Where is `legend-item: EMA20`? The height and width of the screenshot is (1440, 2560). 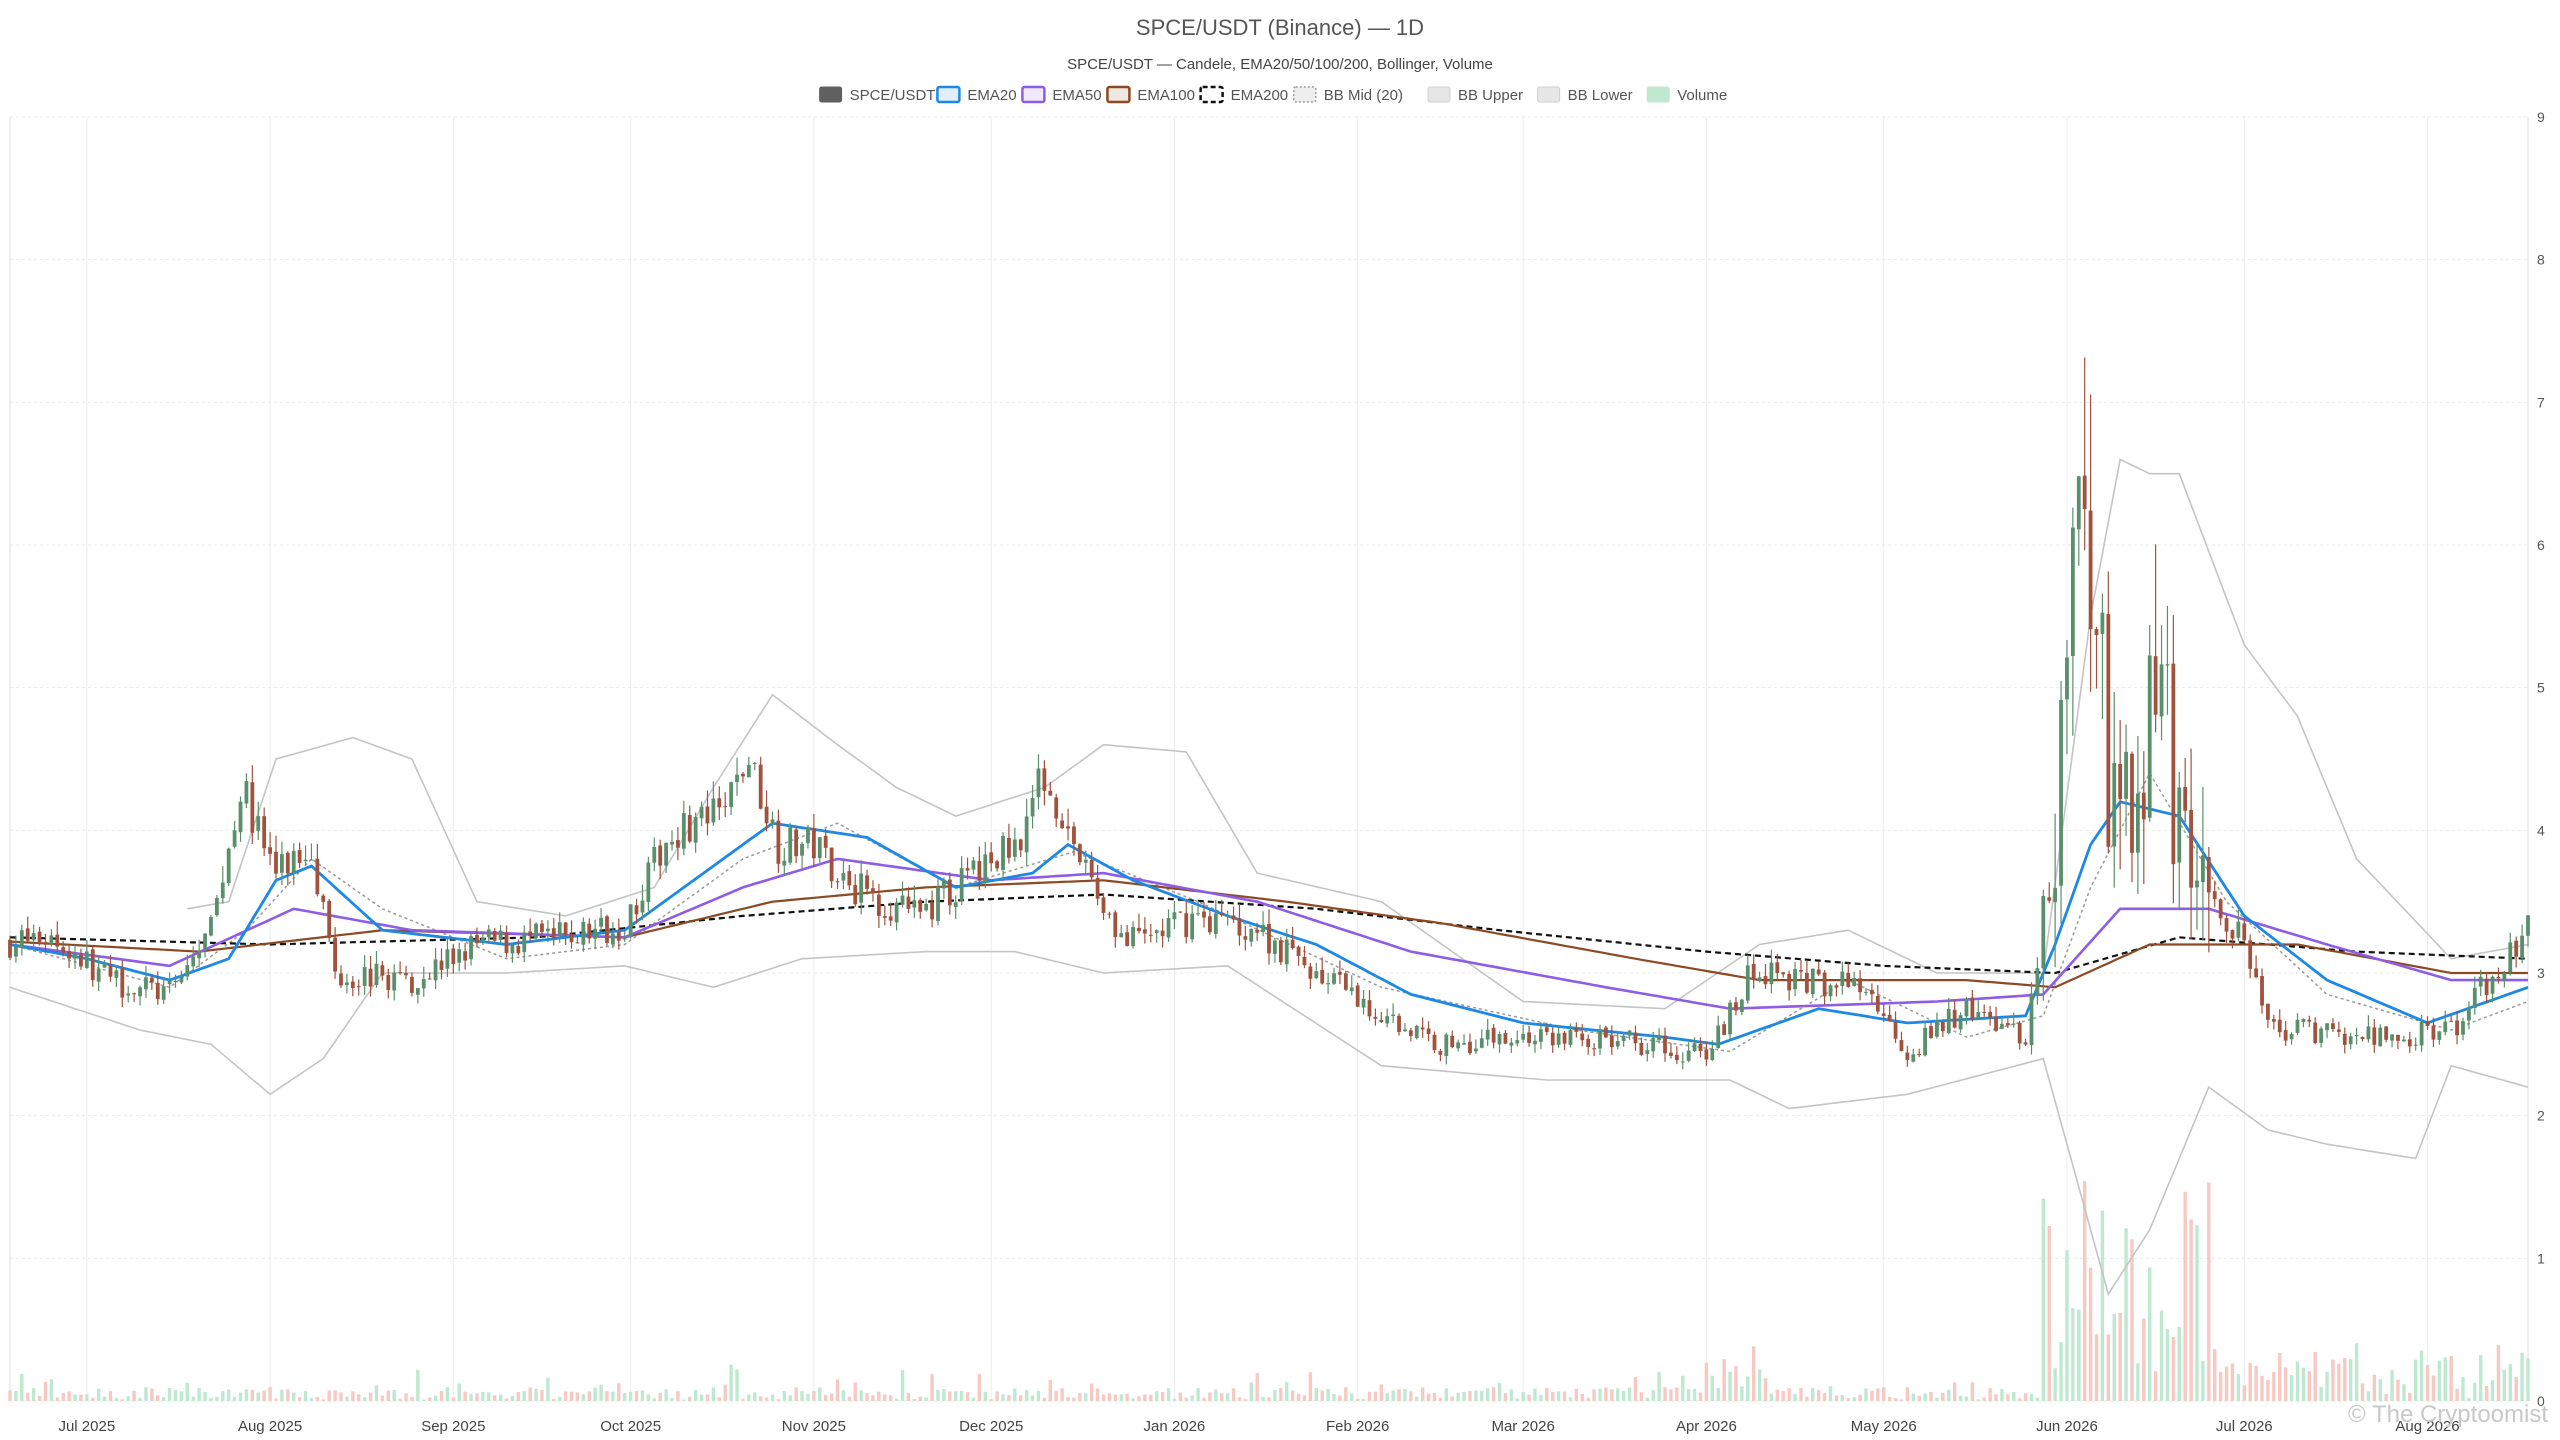
legend-item: EMA20 is located at coordinates (976, 94).